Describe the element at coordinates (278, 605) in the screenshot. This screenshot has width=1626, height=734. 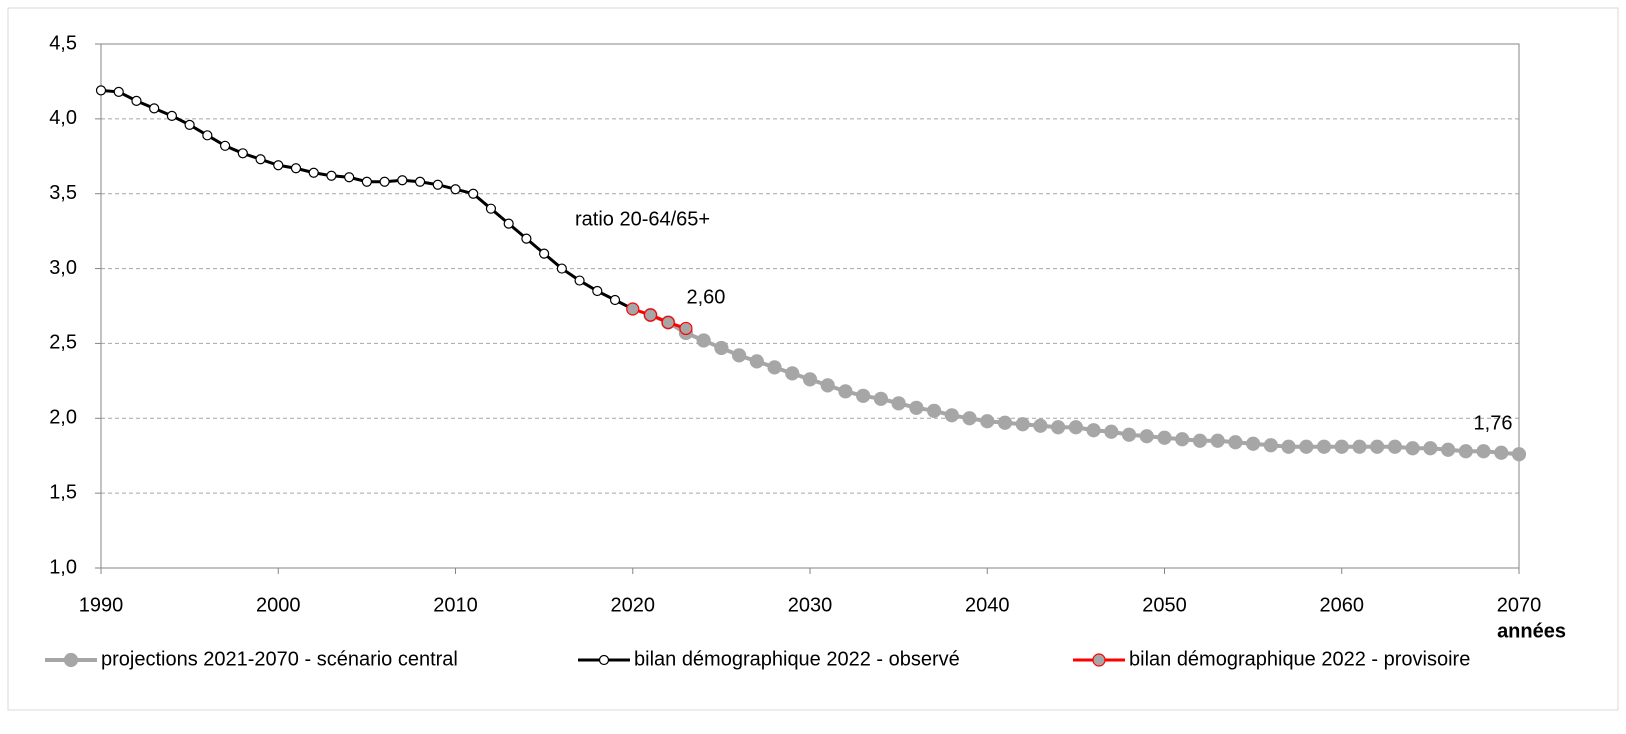
I see `x-tick-label: 2000` at that location.